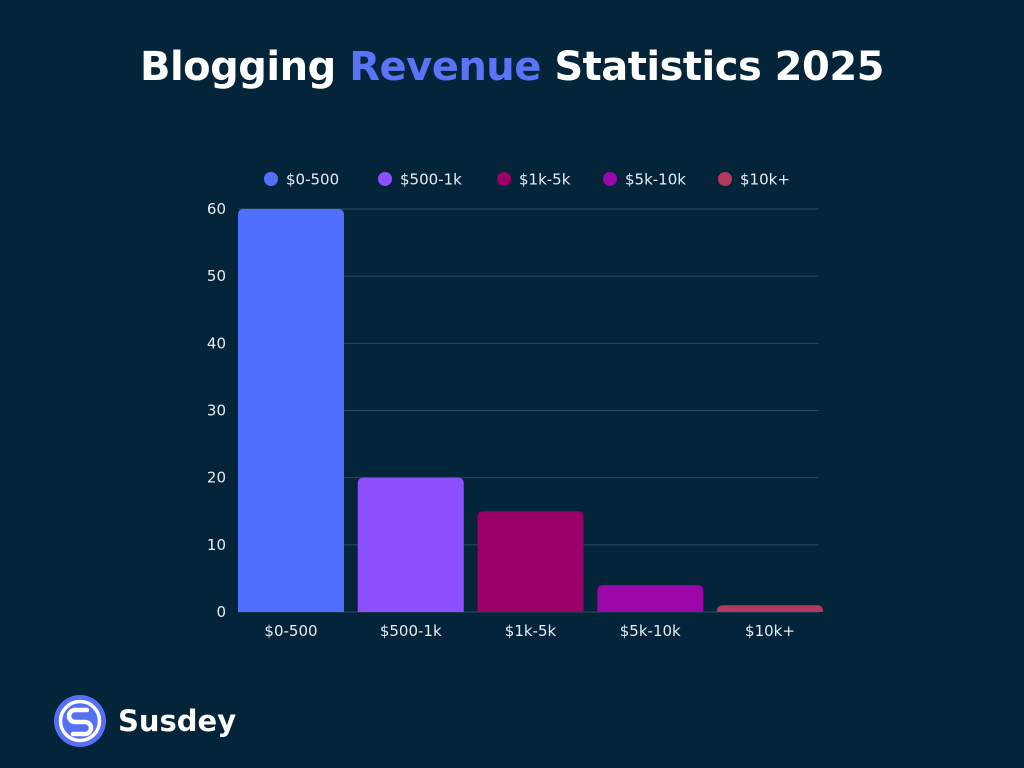 The image size is (1024, 768). Describe the element at coordinates (216, 209) in the screenshot. I see `y-tick-label: 60` at that location.